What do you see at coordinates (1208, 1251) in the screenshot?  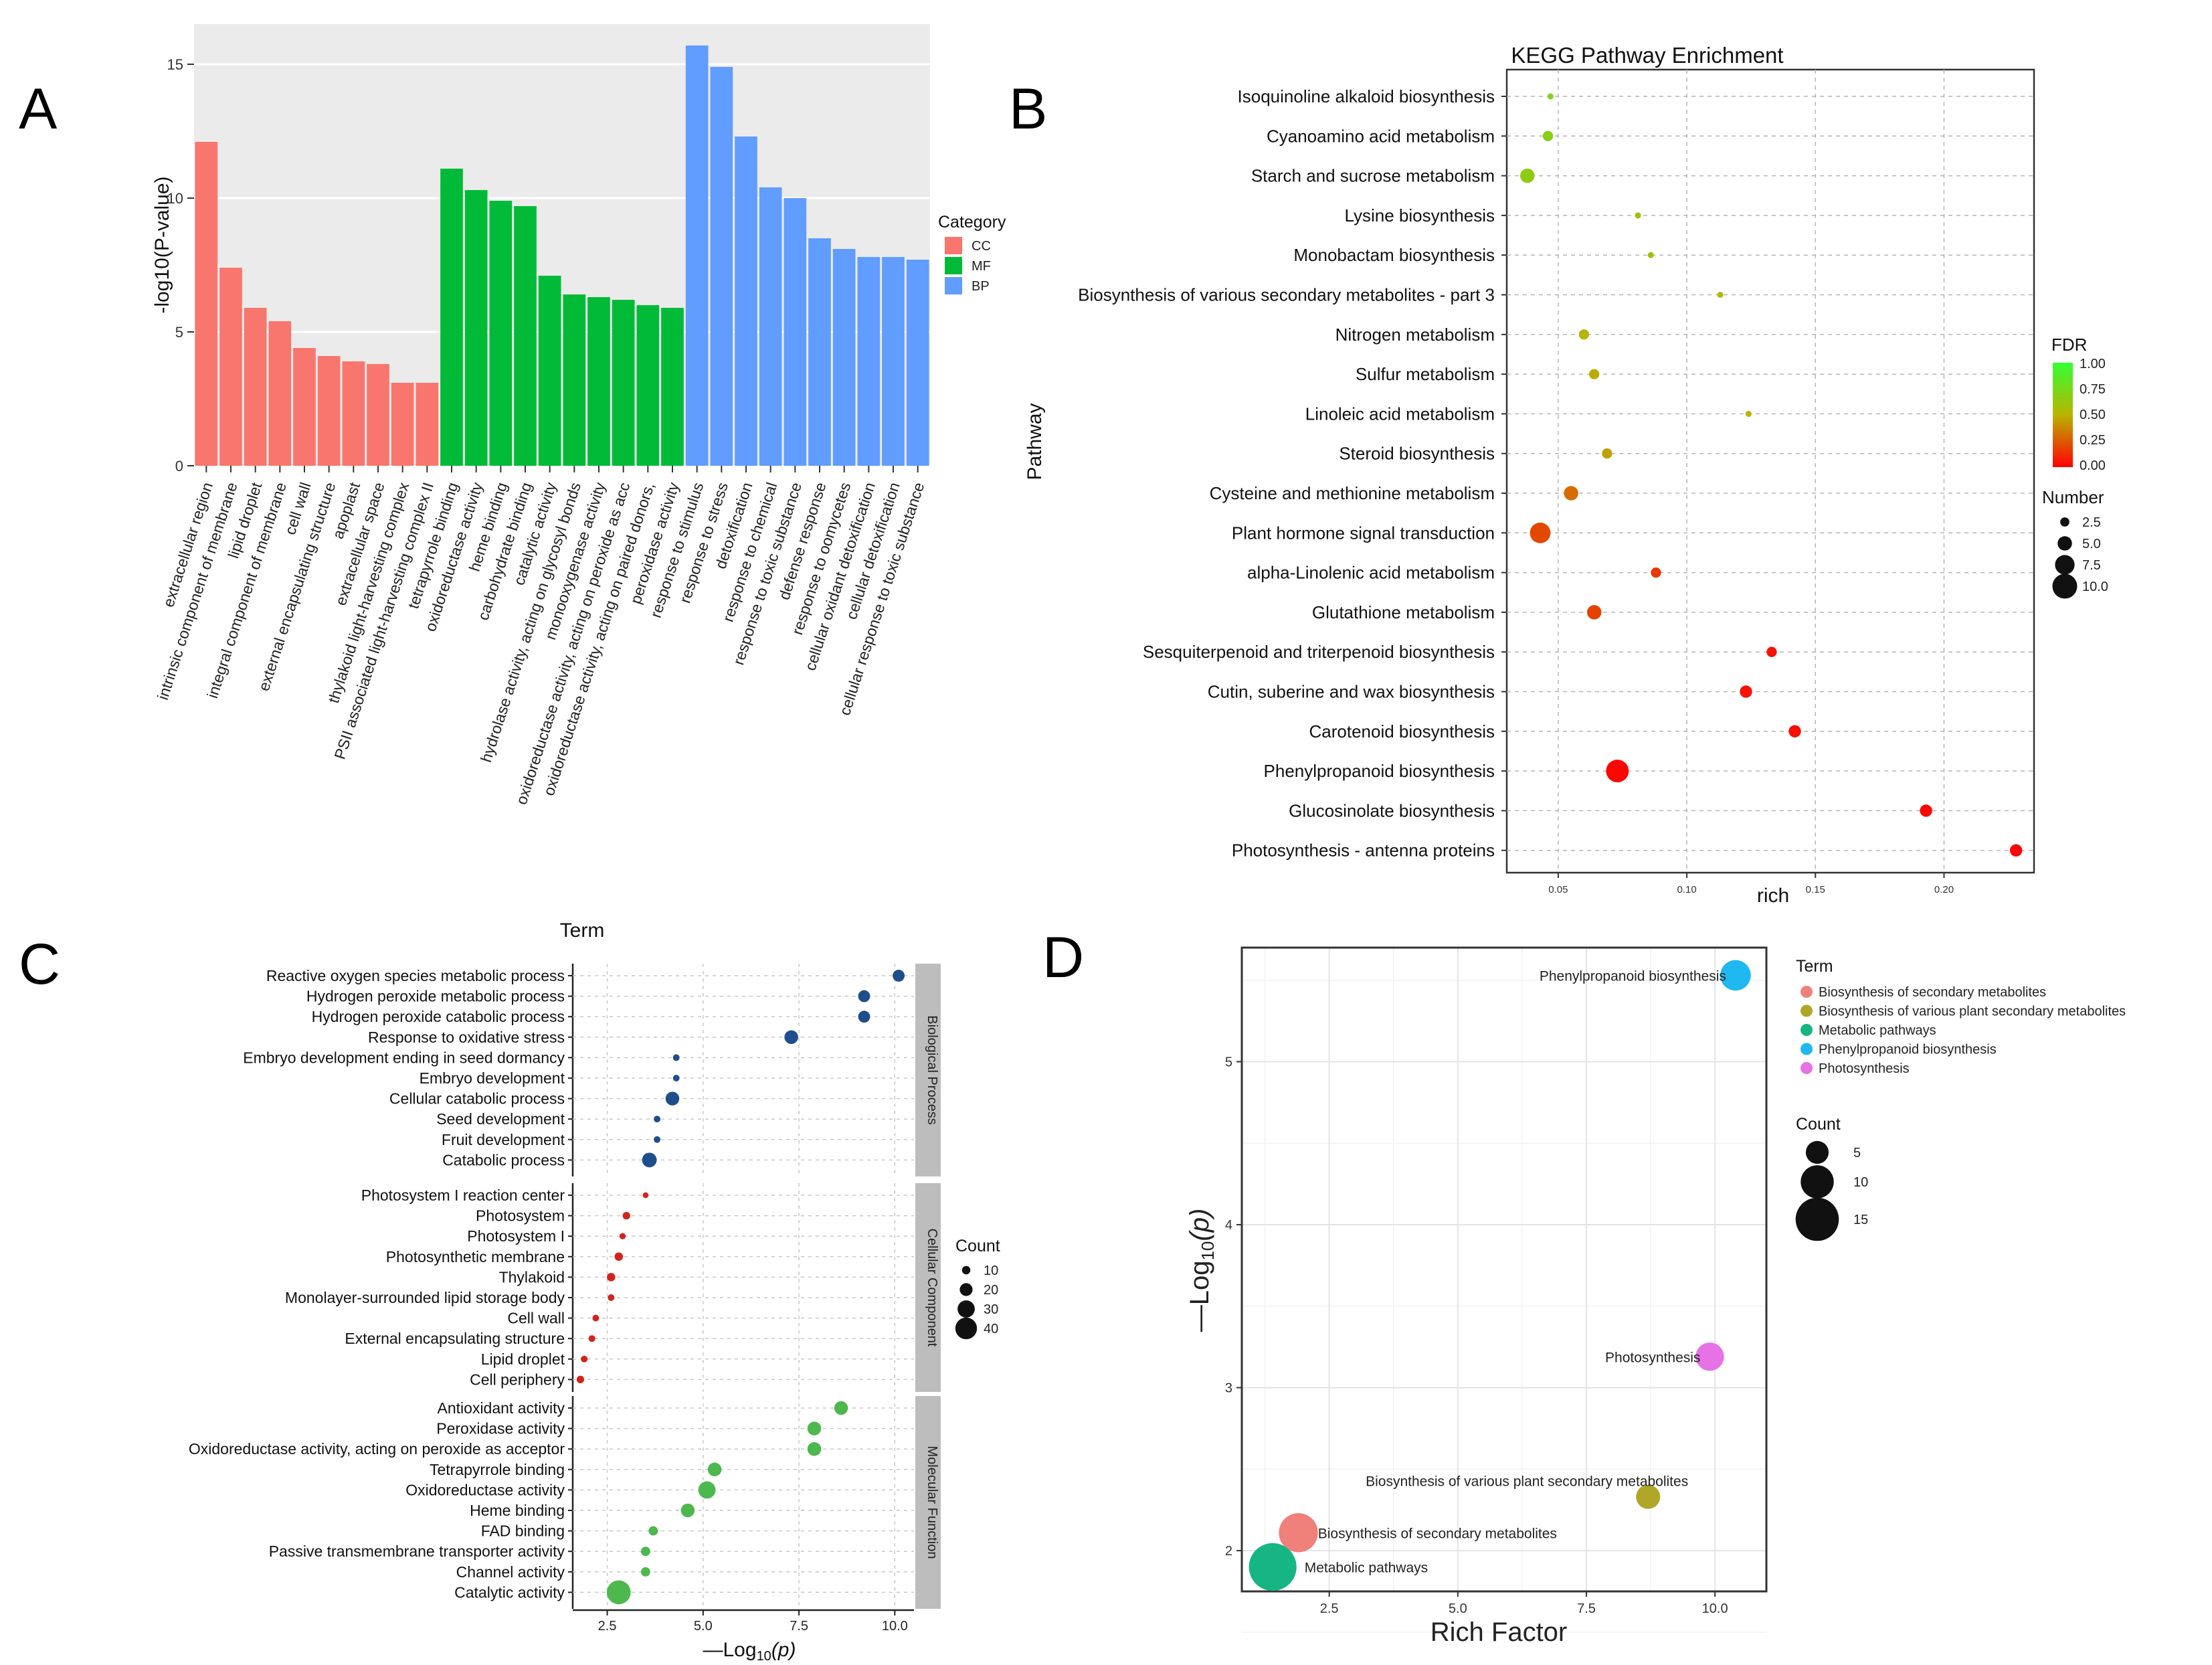 I see `y-axis-title-sub: 10` at bounding box center [1208, 1251].